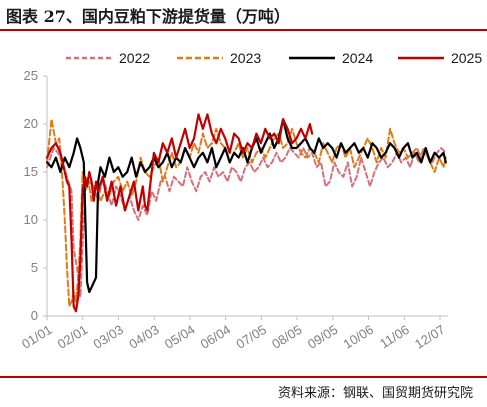  What do you see at coordinates (216, 337) in the screenshot?
I see `x-tick-label: 06/04` at bounding box center [216, 337].